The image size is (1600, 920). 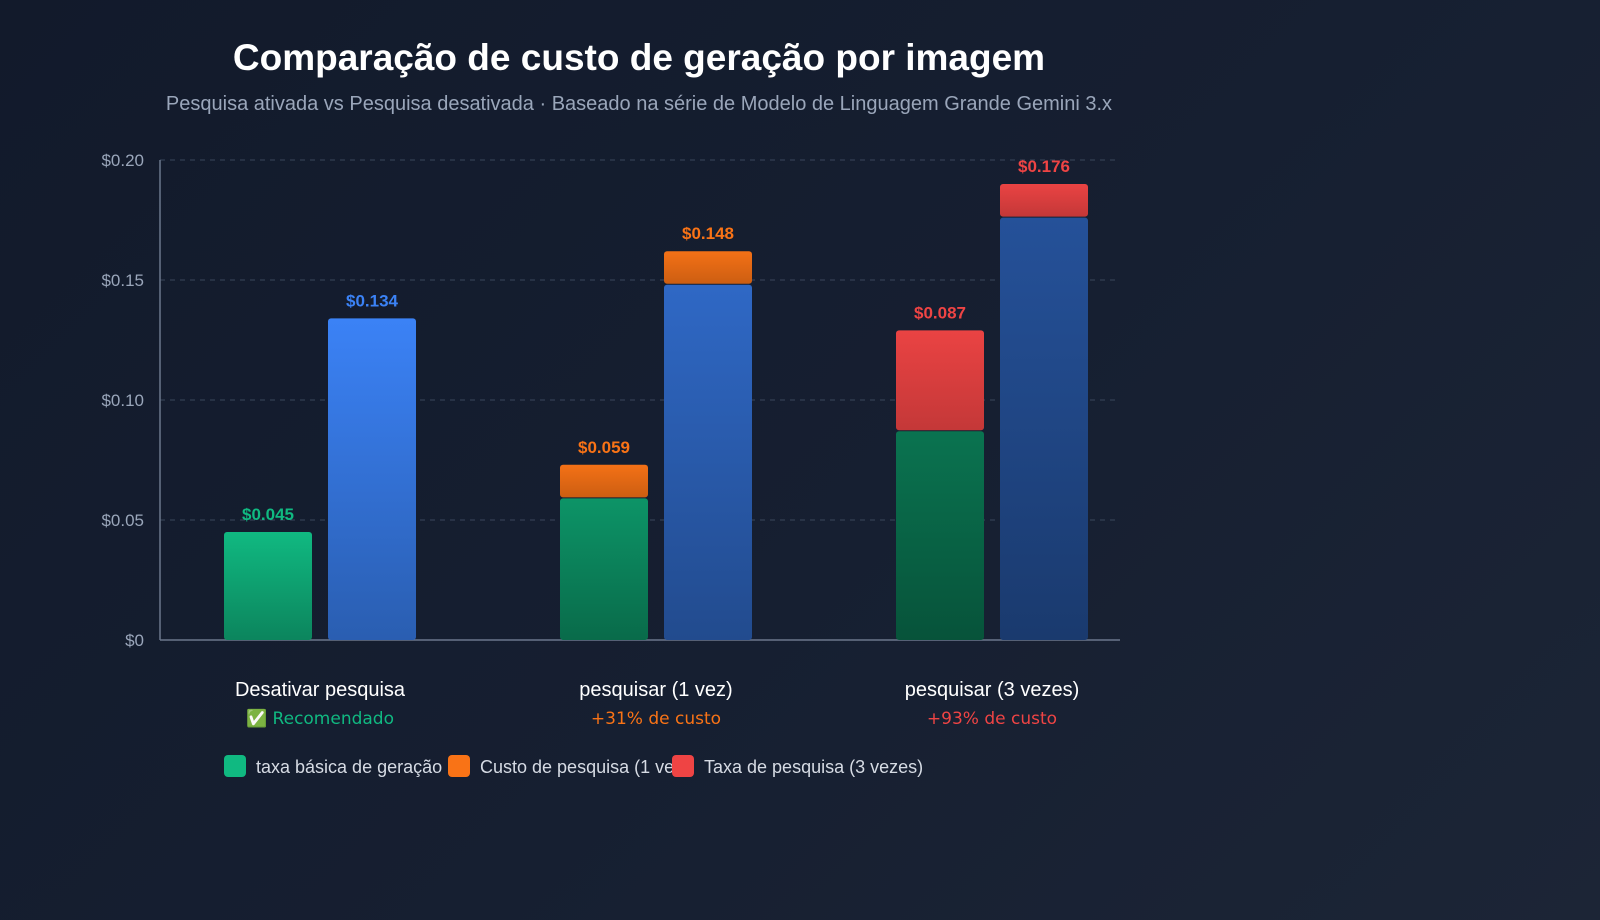 What do you see at coordinates (604, 447) in the screenshot?
I see `bar-value-label: $0.059` at bounding box center [604, 447].